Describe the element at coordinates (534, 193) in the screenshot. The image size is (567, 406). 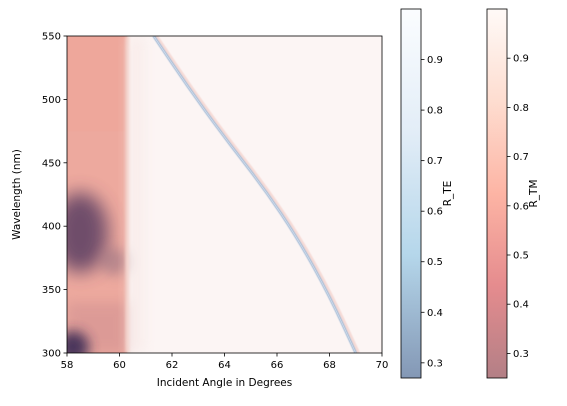
I see `colorbar-label: R_TM` at that location.